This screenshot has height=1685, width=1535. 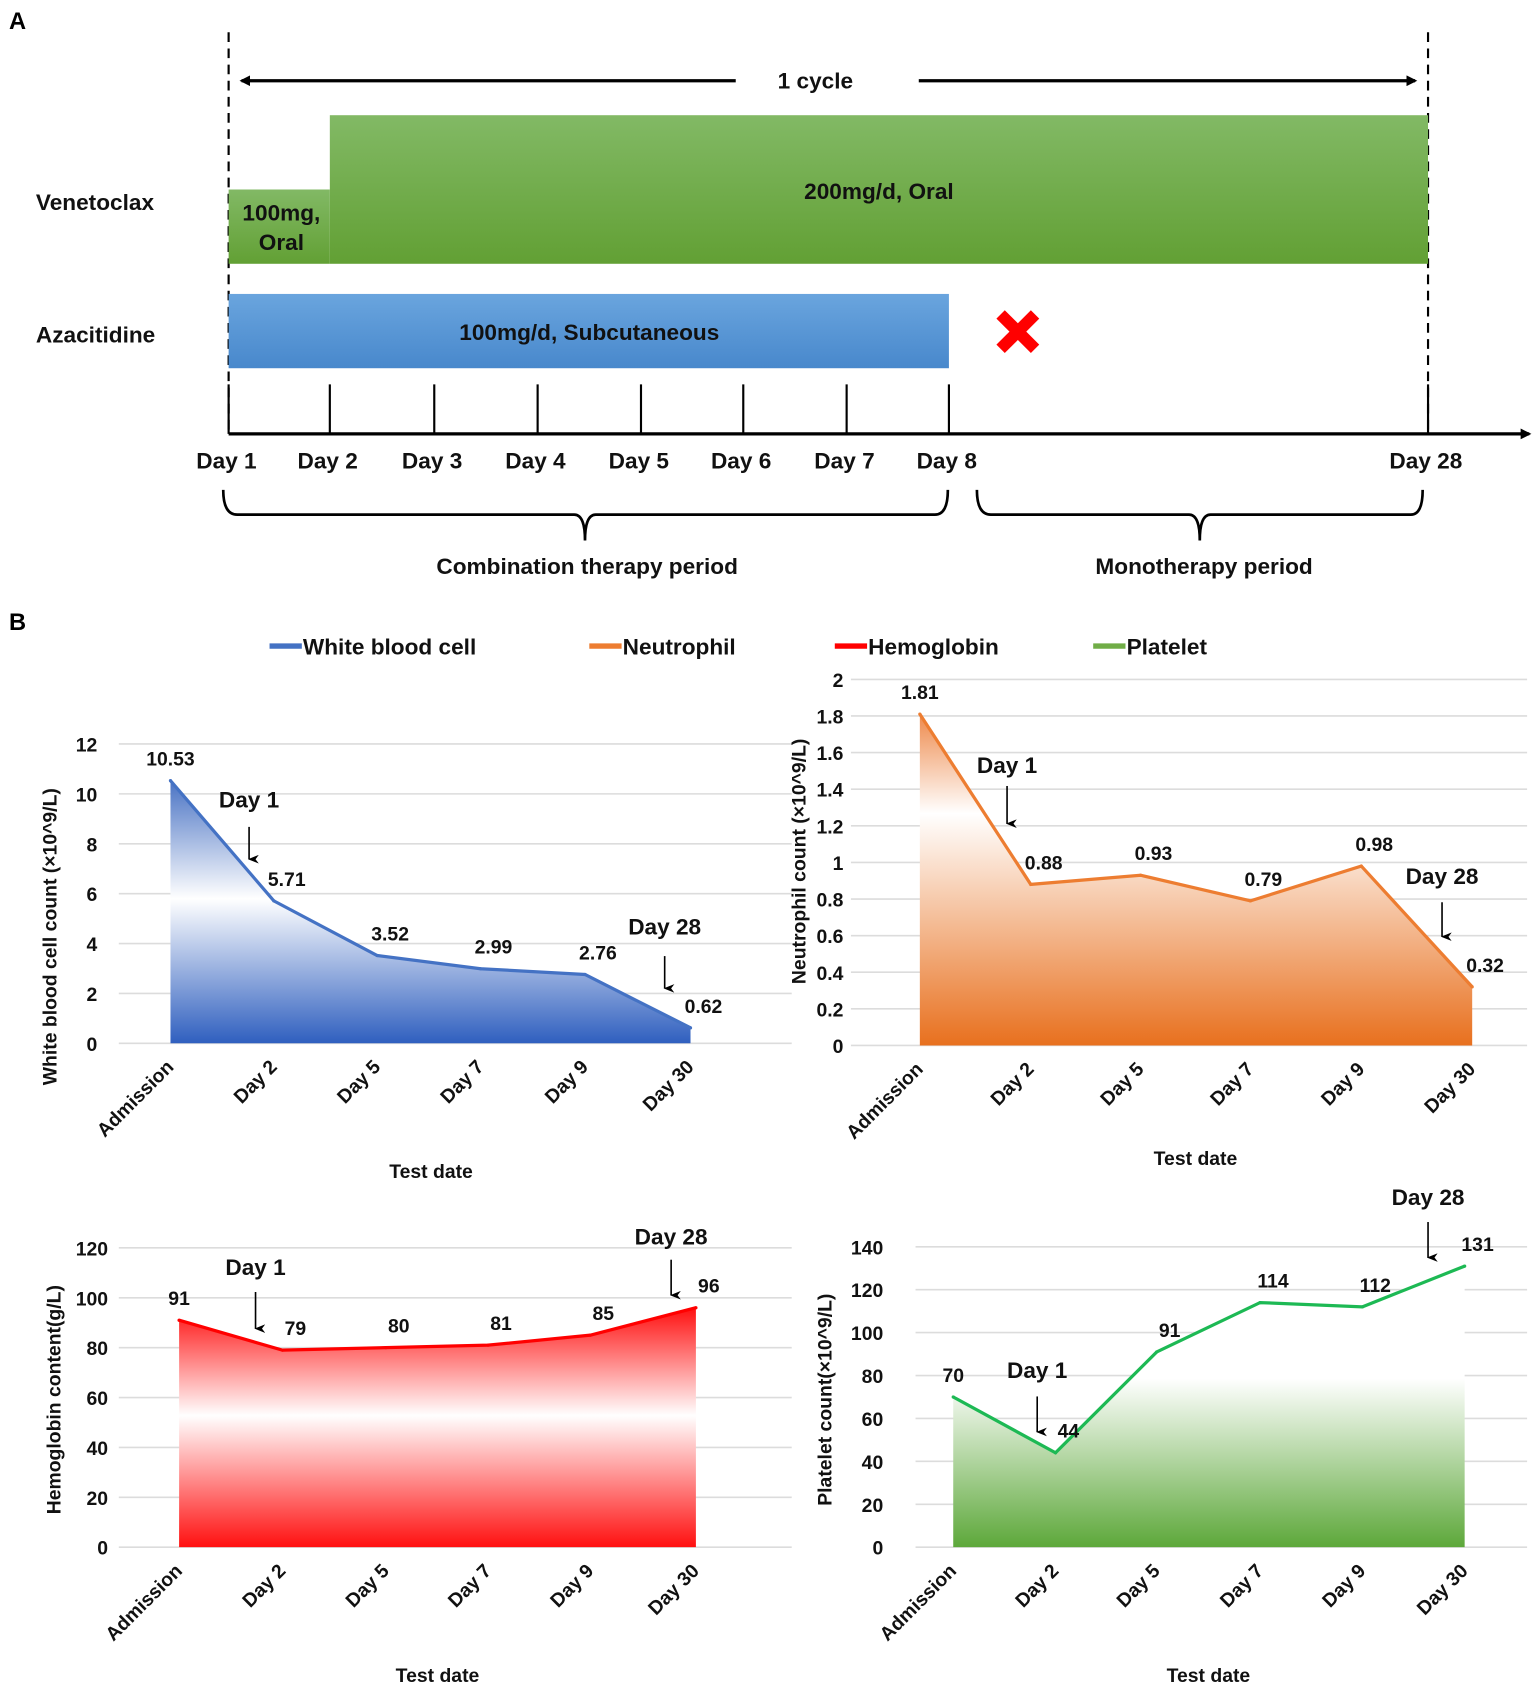 I want to click on y-tick-label: 4, so click(x=91, y=945).